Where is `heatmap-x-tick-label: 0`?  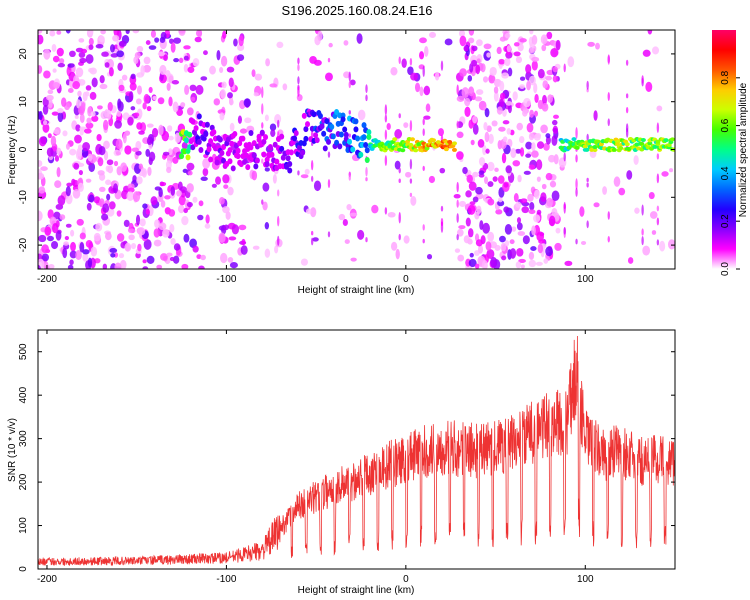
heatmap-x-tick-label: 0 is located at coordinates (406, 279).